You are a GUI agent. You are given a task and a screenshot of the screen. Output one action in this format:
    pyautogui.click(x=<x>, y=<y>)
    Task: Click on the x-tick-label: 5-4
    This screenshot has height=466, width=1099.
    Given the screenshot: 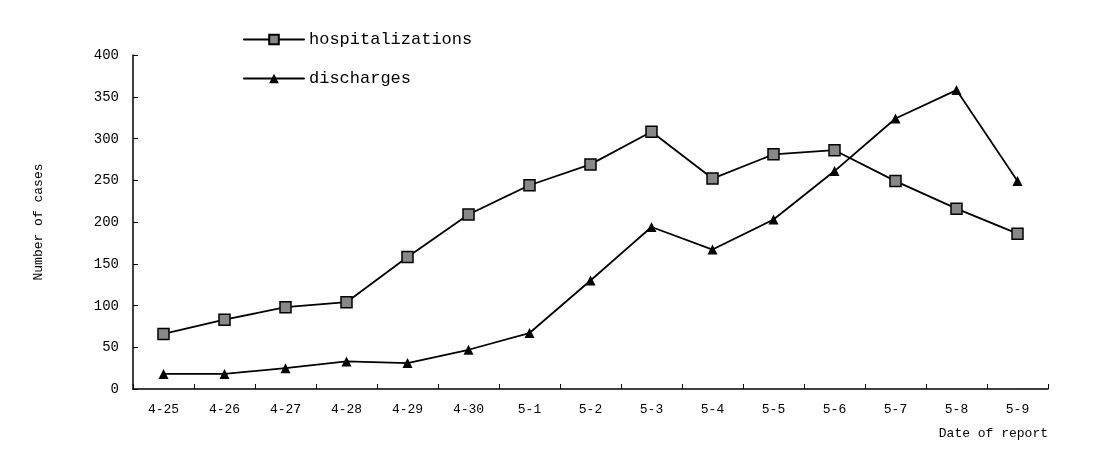 What is the action you would take?
    pyautogui.click(x=712, y=409)
    